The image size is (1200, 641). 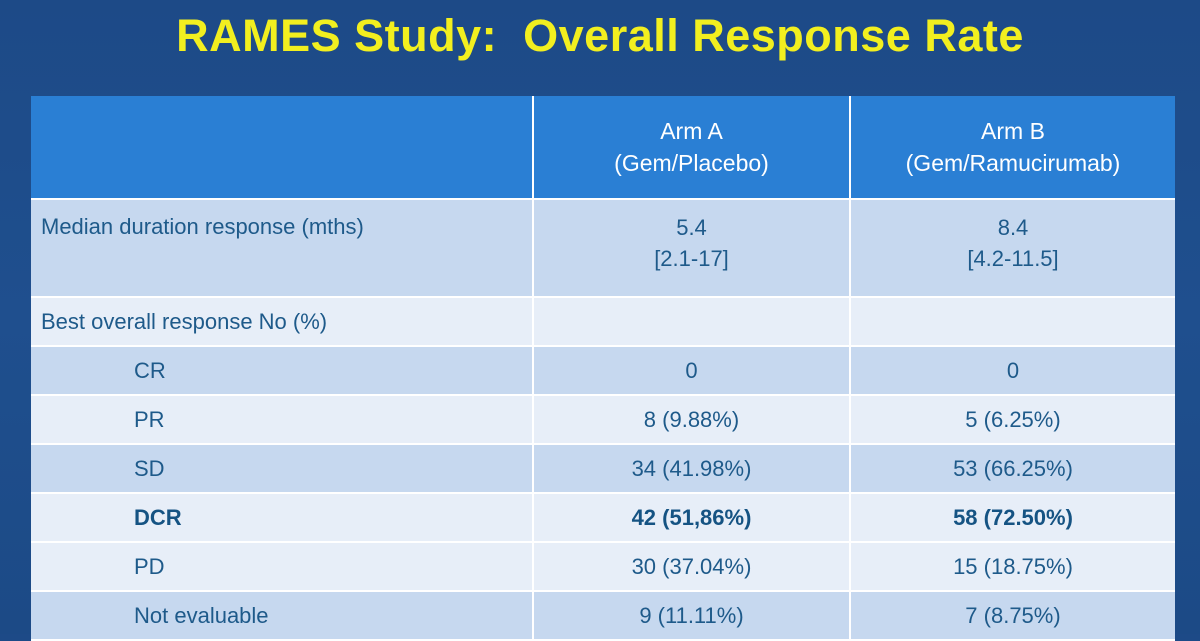 I want to click on arm-b-value, so click(x=1012, y=322).